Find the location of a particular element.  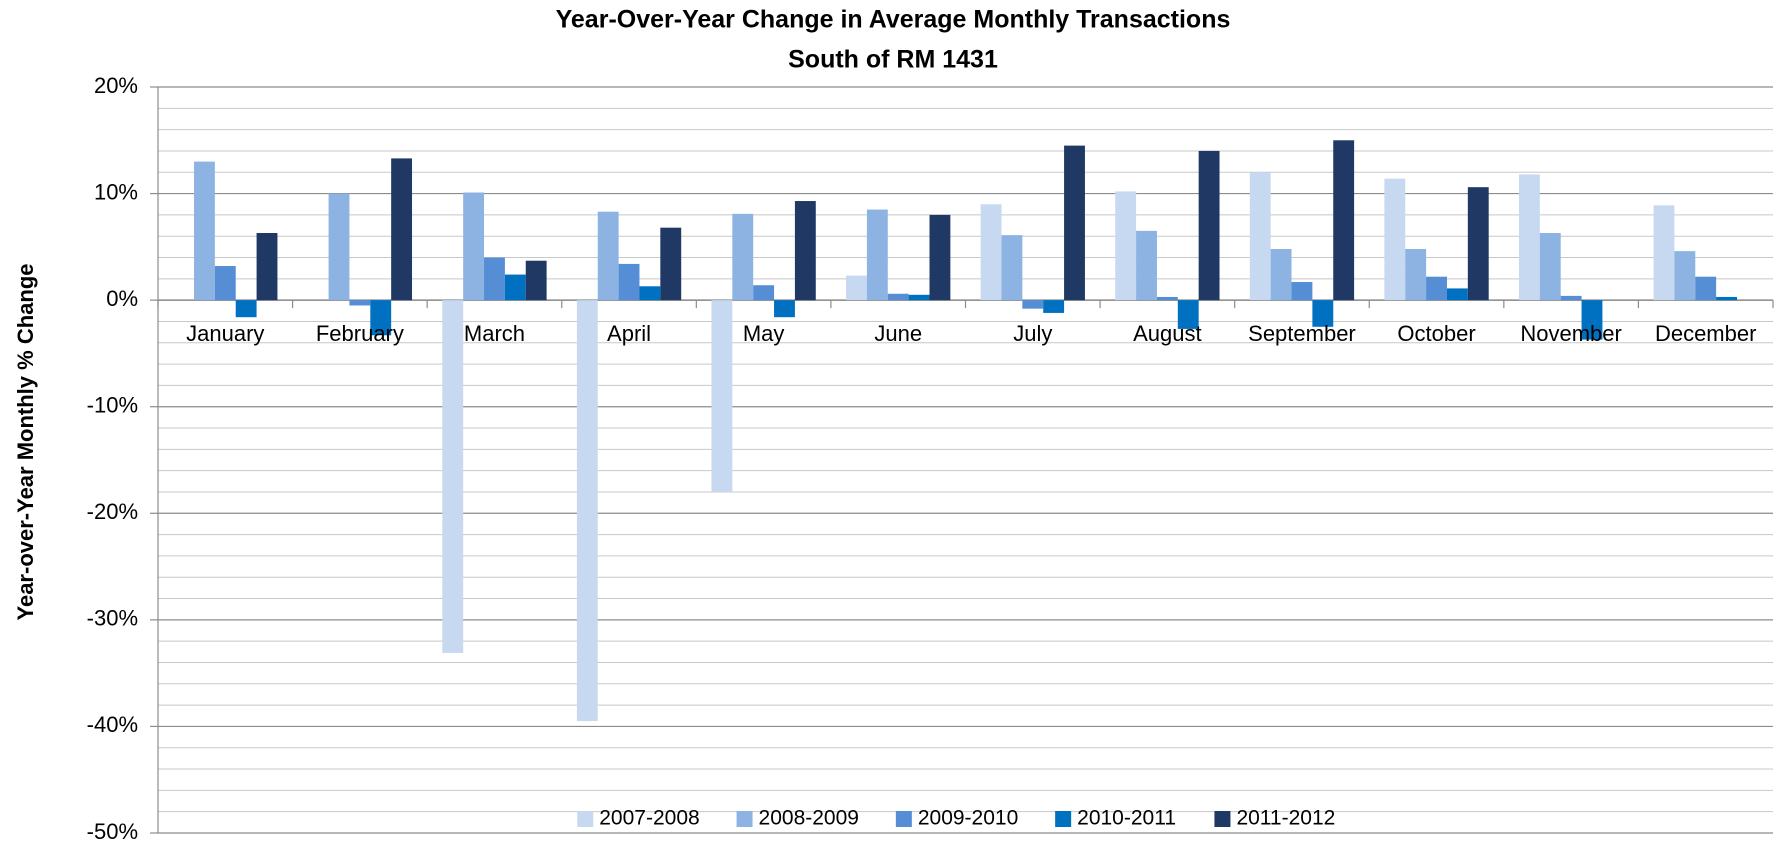

y-tick-label: -20% is located at coordinates (112, 511).